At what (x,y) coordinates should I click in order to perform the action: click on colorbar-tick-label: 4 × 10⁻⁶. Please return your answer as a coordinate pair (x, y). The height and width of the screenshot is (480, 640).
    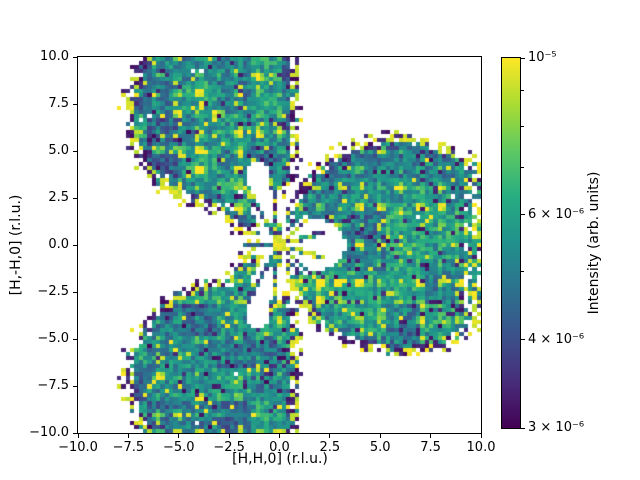
    Looking at the image, I should click on (556, 339).